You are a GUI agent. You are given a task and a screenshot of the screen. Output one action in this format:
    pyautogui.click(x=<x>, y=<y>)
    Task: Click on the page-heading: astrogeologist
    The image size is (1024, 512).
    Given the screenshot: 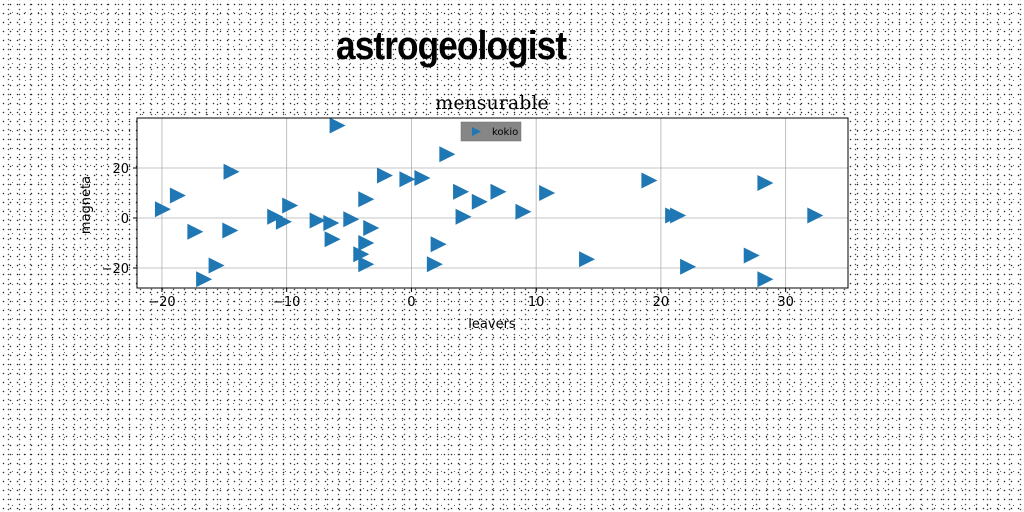 What is the action you would take?
    pyautogui.click(x=451, y=46)
    